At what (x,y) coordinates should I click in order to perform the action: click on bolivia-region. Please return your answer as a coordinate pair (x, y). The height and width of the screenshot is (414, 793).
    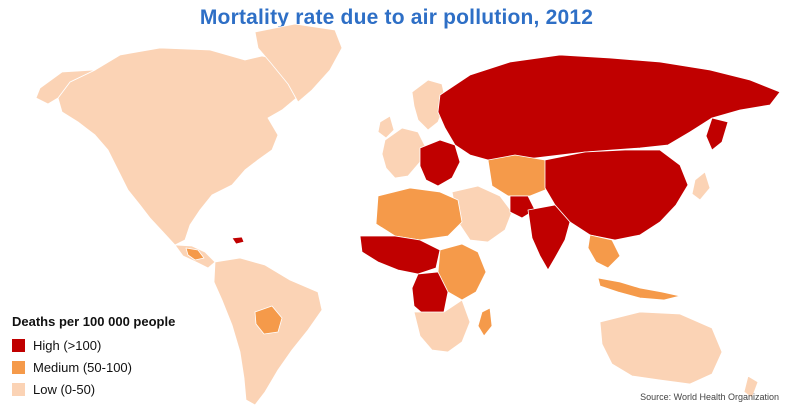
    Looking at the image, I should click on (268, 320).